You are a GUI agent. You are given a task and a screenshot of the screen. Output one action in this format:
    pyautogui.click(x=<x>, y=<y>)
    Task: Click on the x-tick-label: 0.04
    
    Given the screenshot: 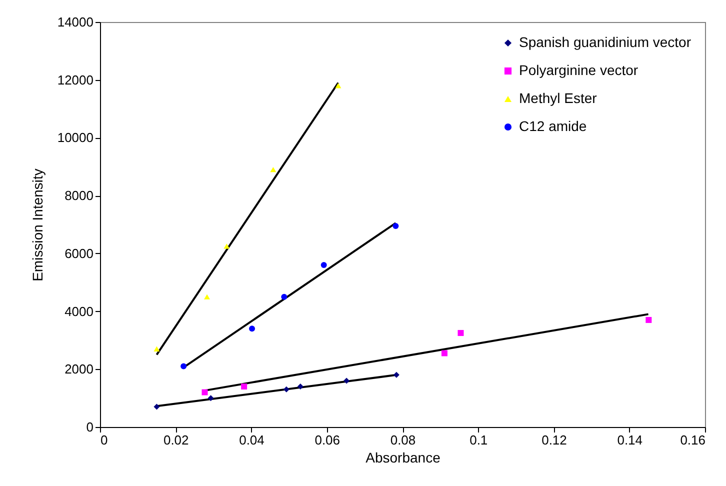 What is the action you would take?
    pyautogui.click(x=251, y=440)
    